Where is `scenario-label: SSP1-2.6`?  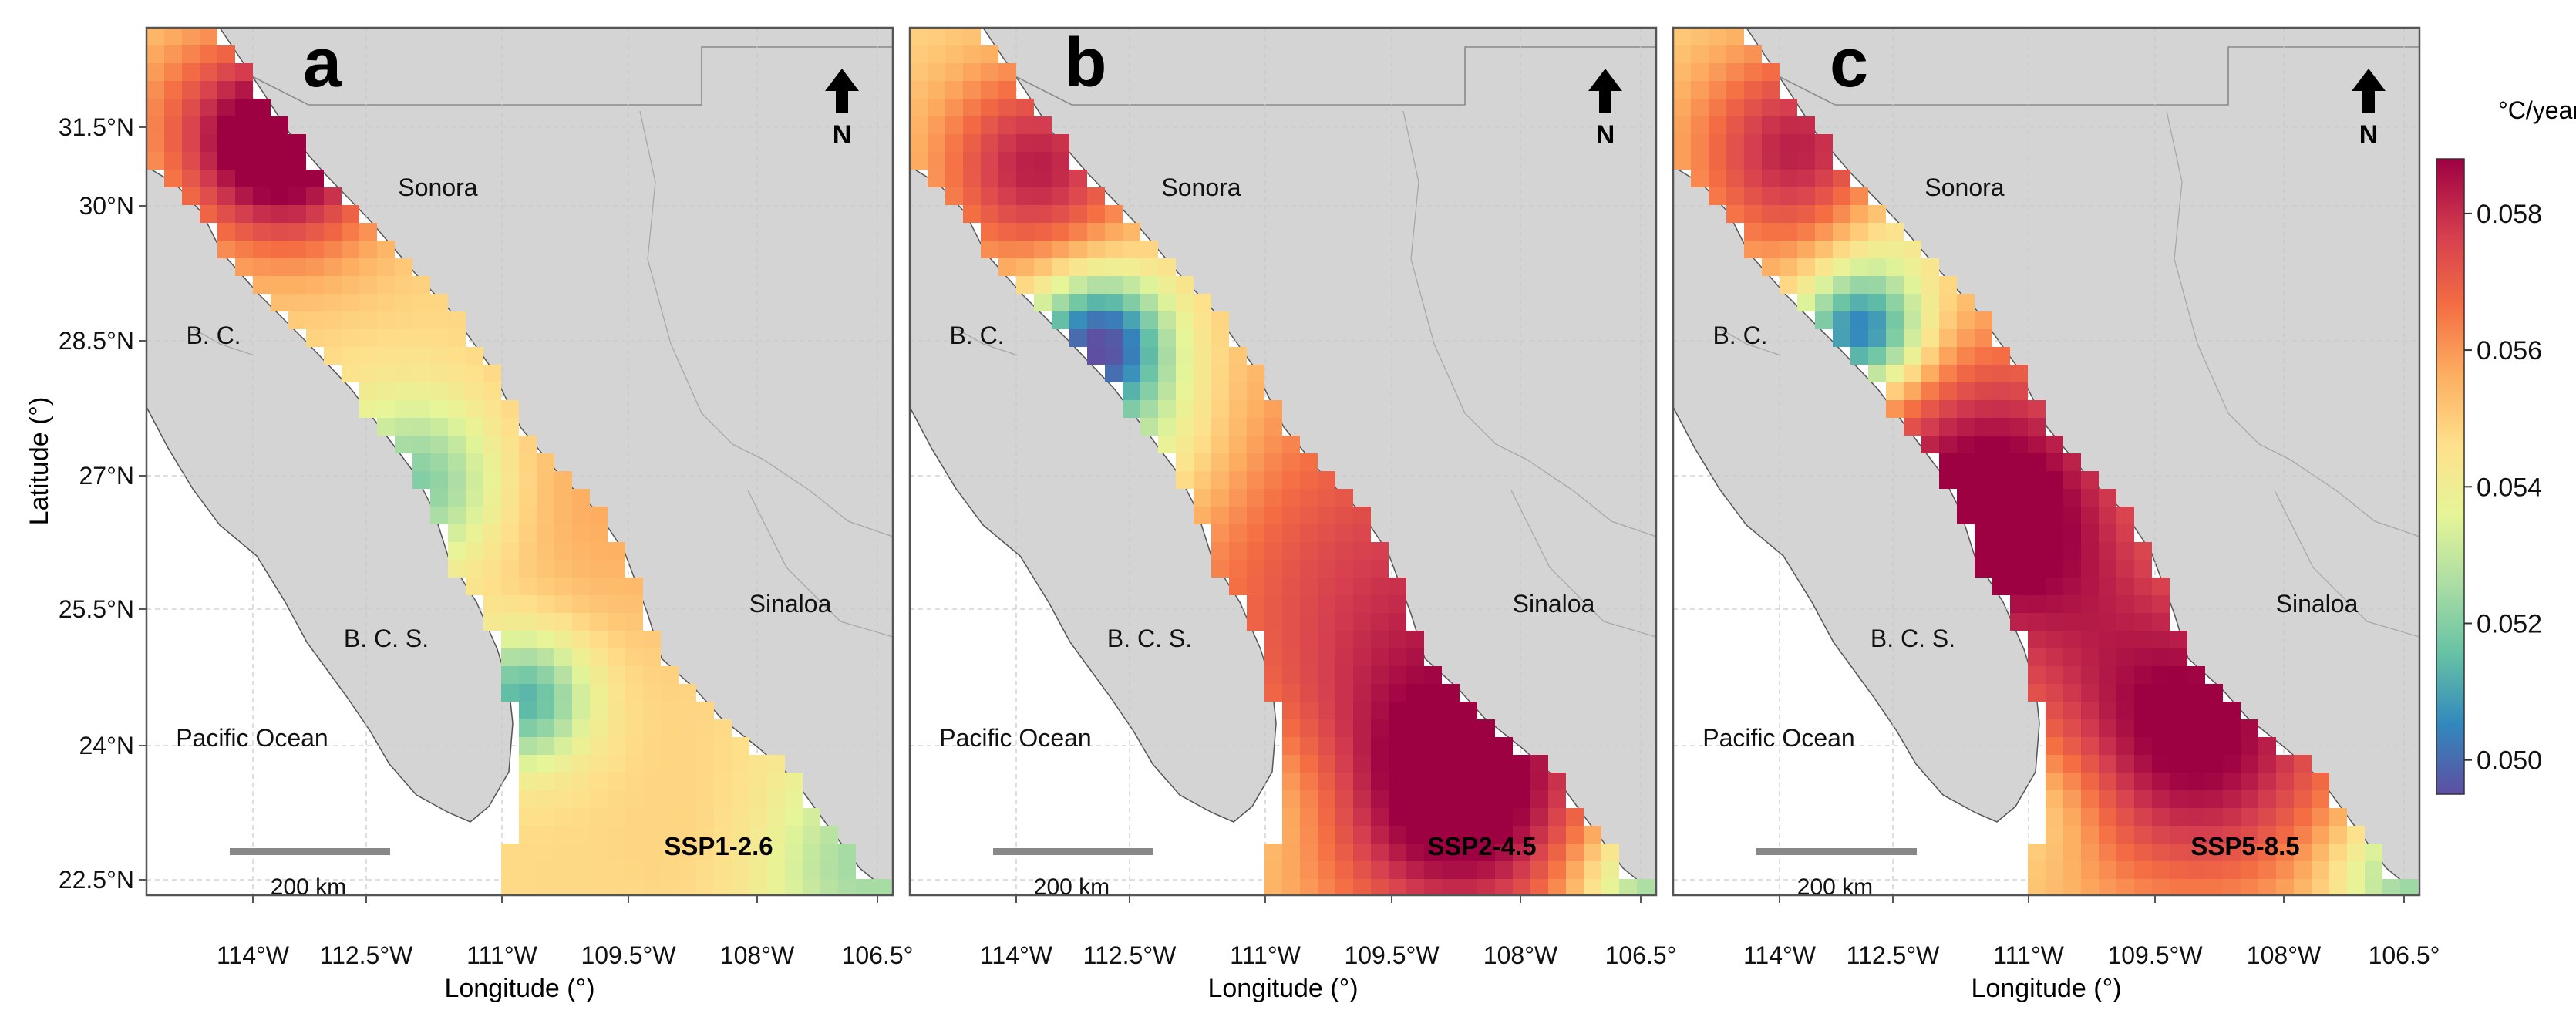 scenario-label: SSP1-2.6 is located at coordinates (719, 846).